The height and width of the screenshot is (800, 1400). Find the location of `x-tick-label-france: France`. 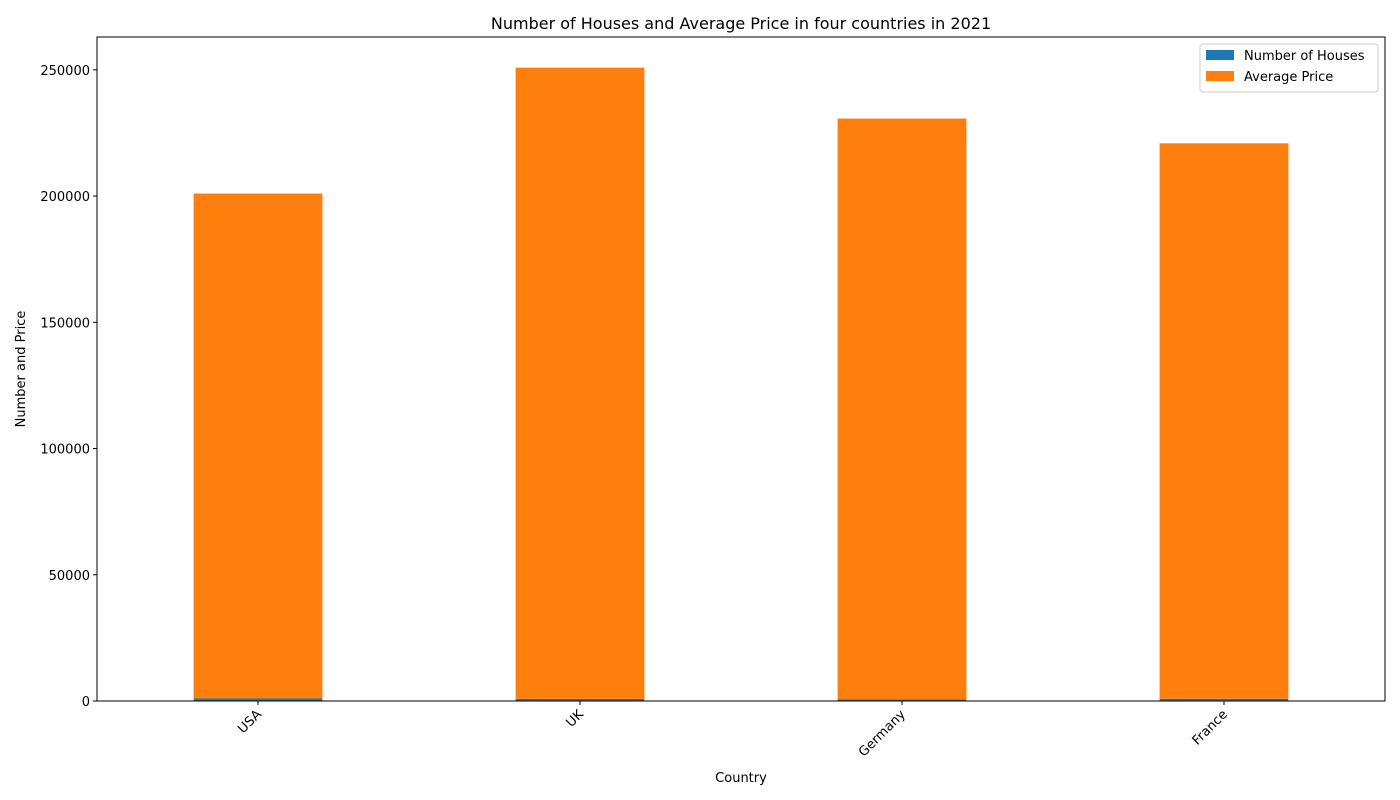

x-tick-label-france: France is located at coordinates (1210, 727).